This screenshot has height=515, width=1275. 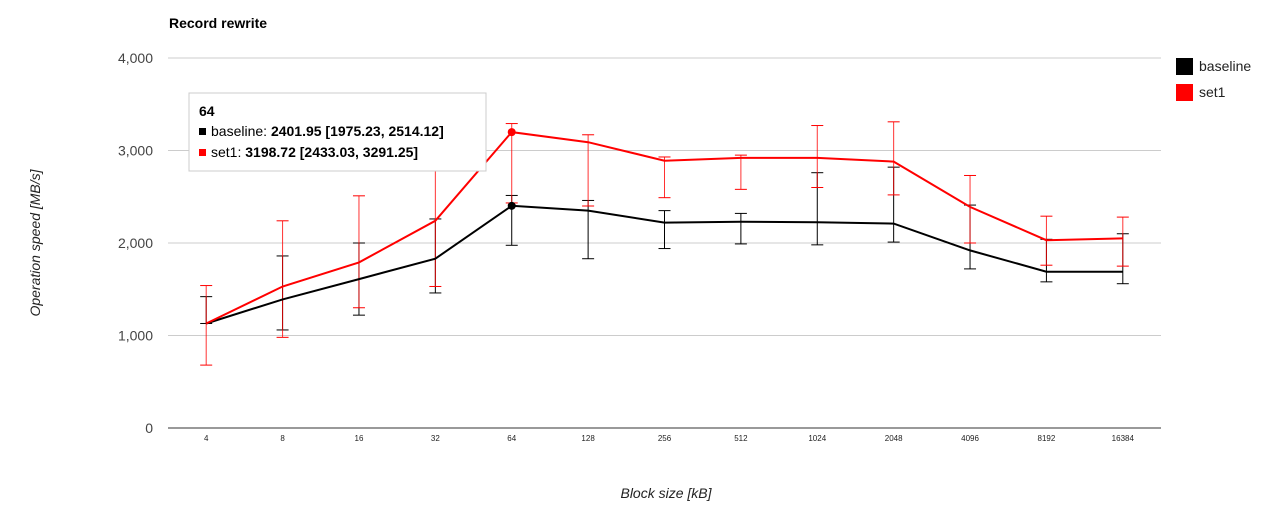 What do you see at coordinates (135, 58) in the screenshot?
I see `y-tick-label: 4,000` at bounding box center [135, 58].